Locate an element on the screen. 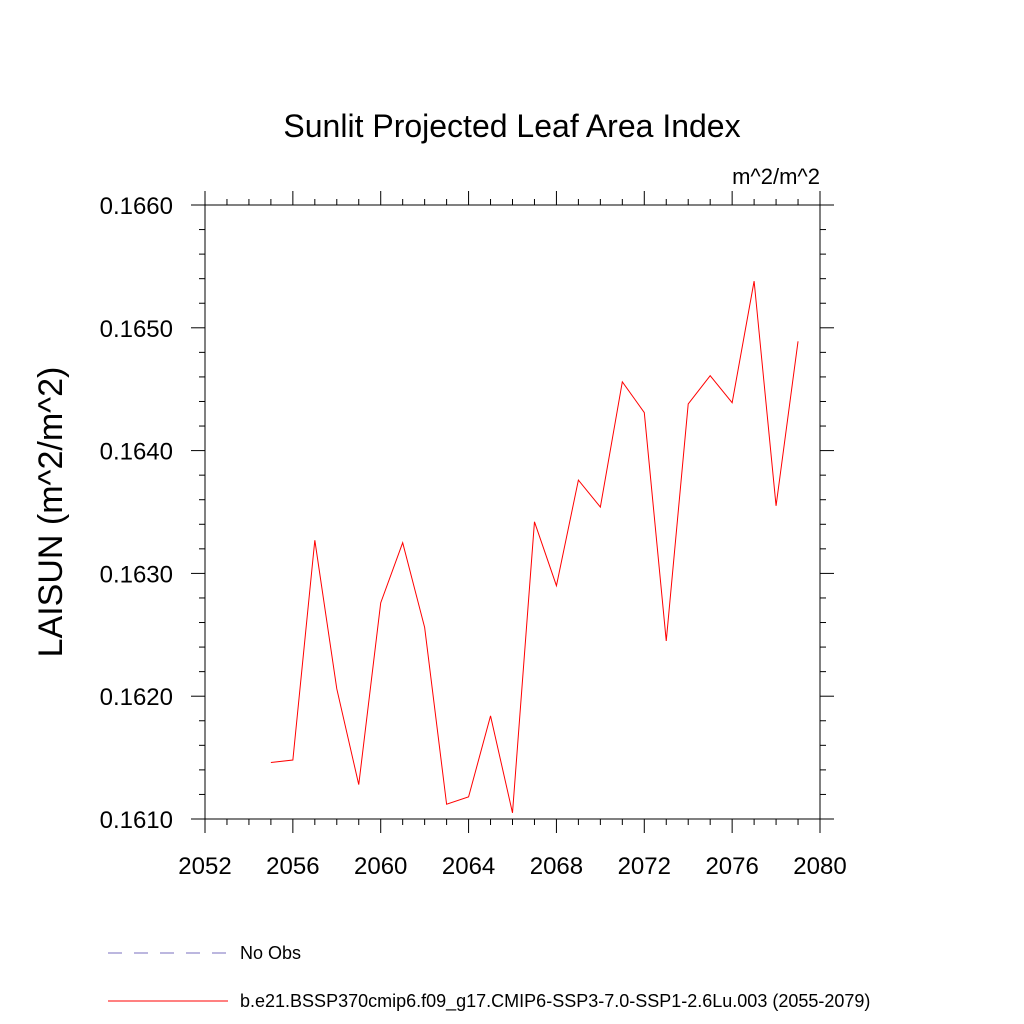  x-tick-label: 2072 is located at coordinates (644, 866).